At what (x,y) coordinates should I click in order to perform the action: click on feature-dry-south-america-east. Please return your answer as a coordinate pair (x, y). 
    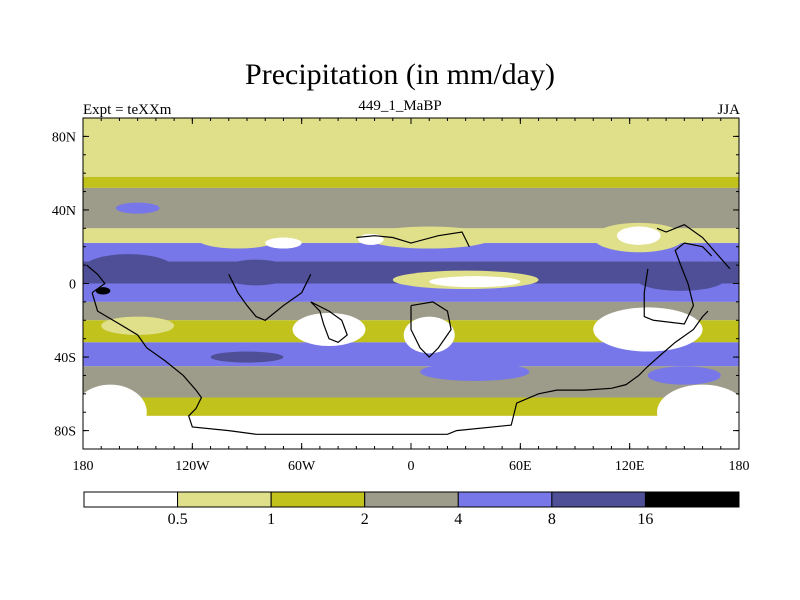
    Looking at the image, I should click on (429, 335).